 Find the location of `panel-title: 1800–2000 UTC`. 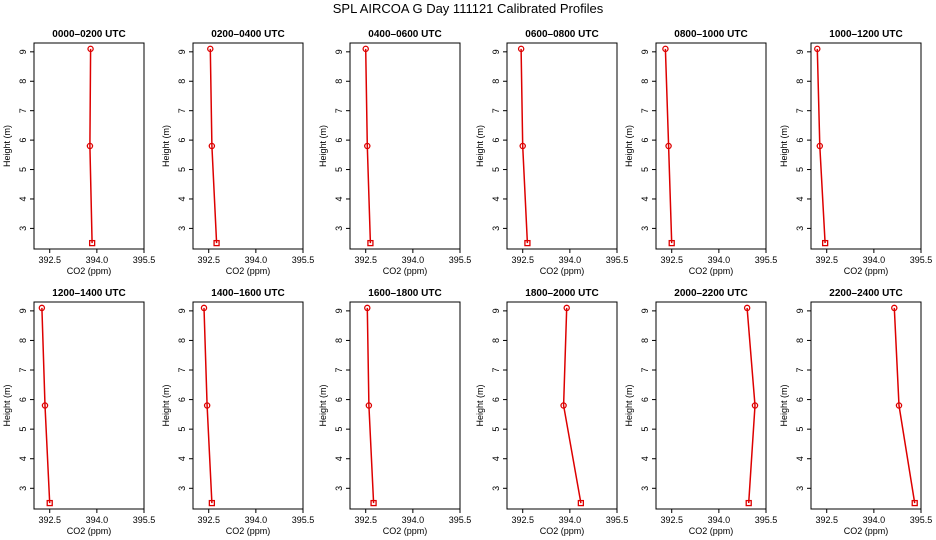

panel-title: 1800–2000 UTC is located at coordinates (561, 293).